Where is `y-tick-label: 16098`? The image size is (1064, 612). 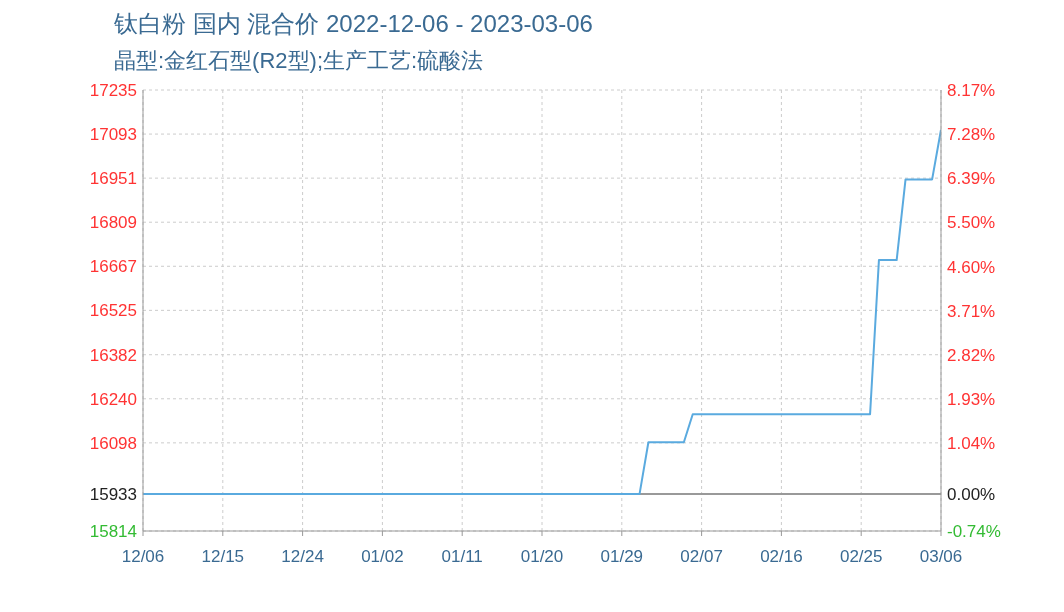
y-tick-label: 16098 is located at coordinates (113, 443).